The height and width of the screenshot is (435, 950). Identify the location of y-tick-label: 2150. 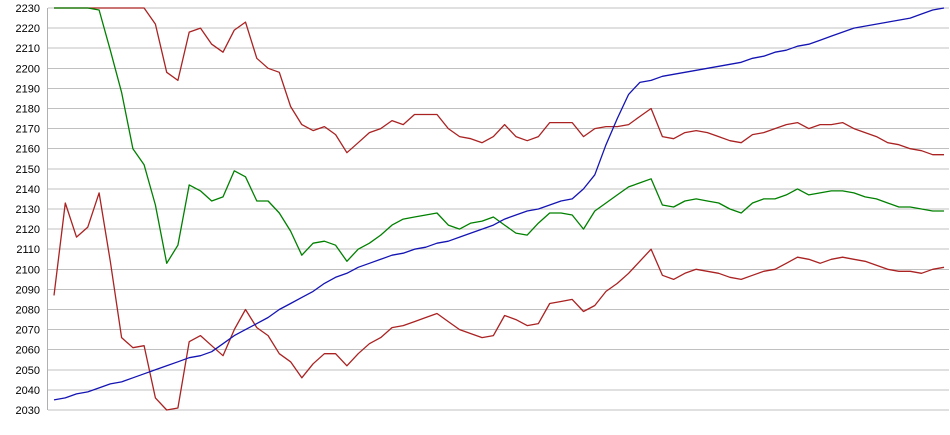
(28, 170).